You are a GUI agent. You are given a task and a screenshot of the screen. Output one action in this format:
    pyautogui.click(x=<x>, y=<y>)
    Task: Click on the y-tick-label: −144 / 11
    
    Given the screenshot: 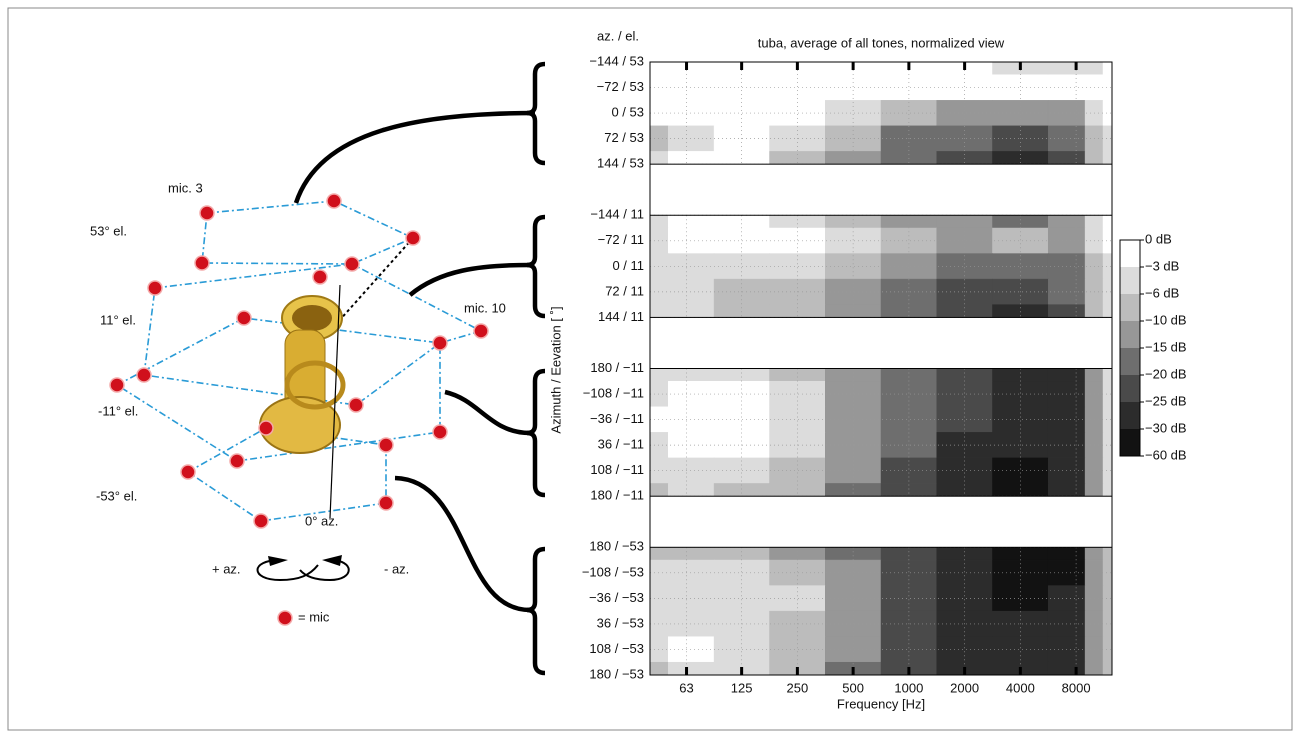 What is the action you would take?
    pyautogui.click(x=617, y=214)
    